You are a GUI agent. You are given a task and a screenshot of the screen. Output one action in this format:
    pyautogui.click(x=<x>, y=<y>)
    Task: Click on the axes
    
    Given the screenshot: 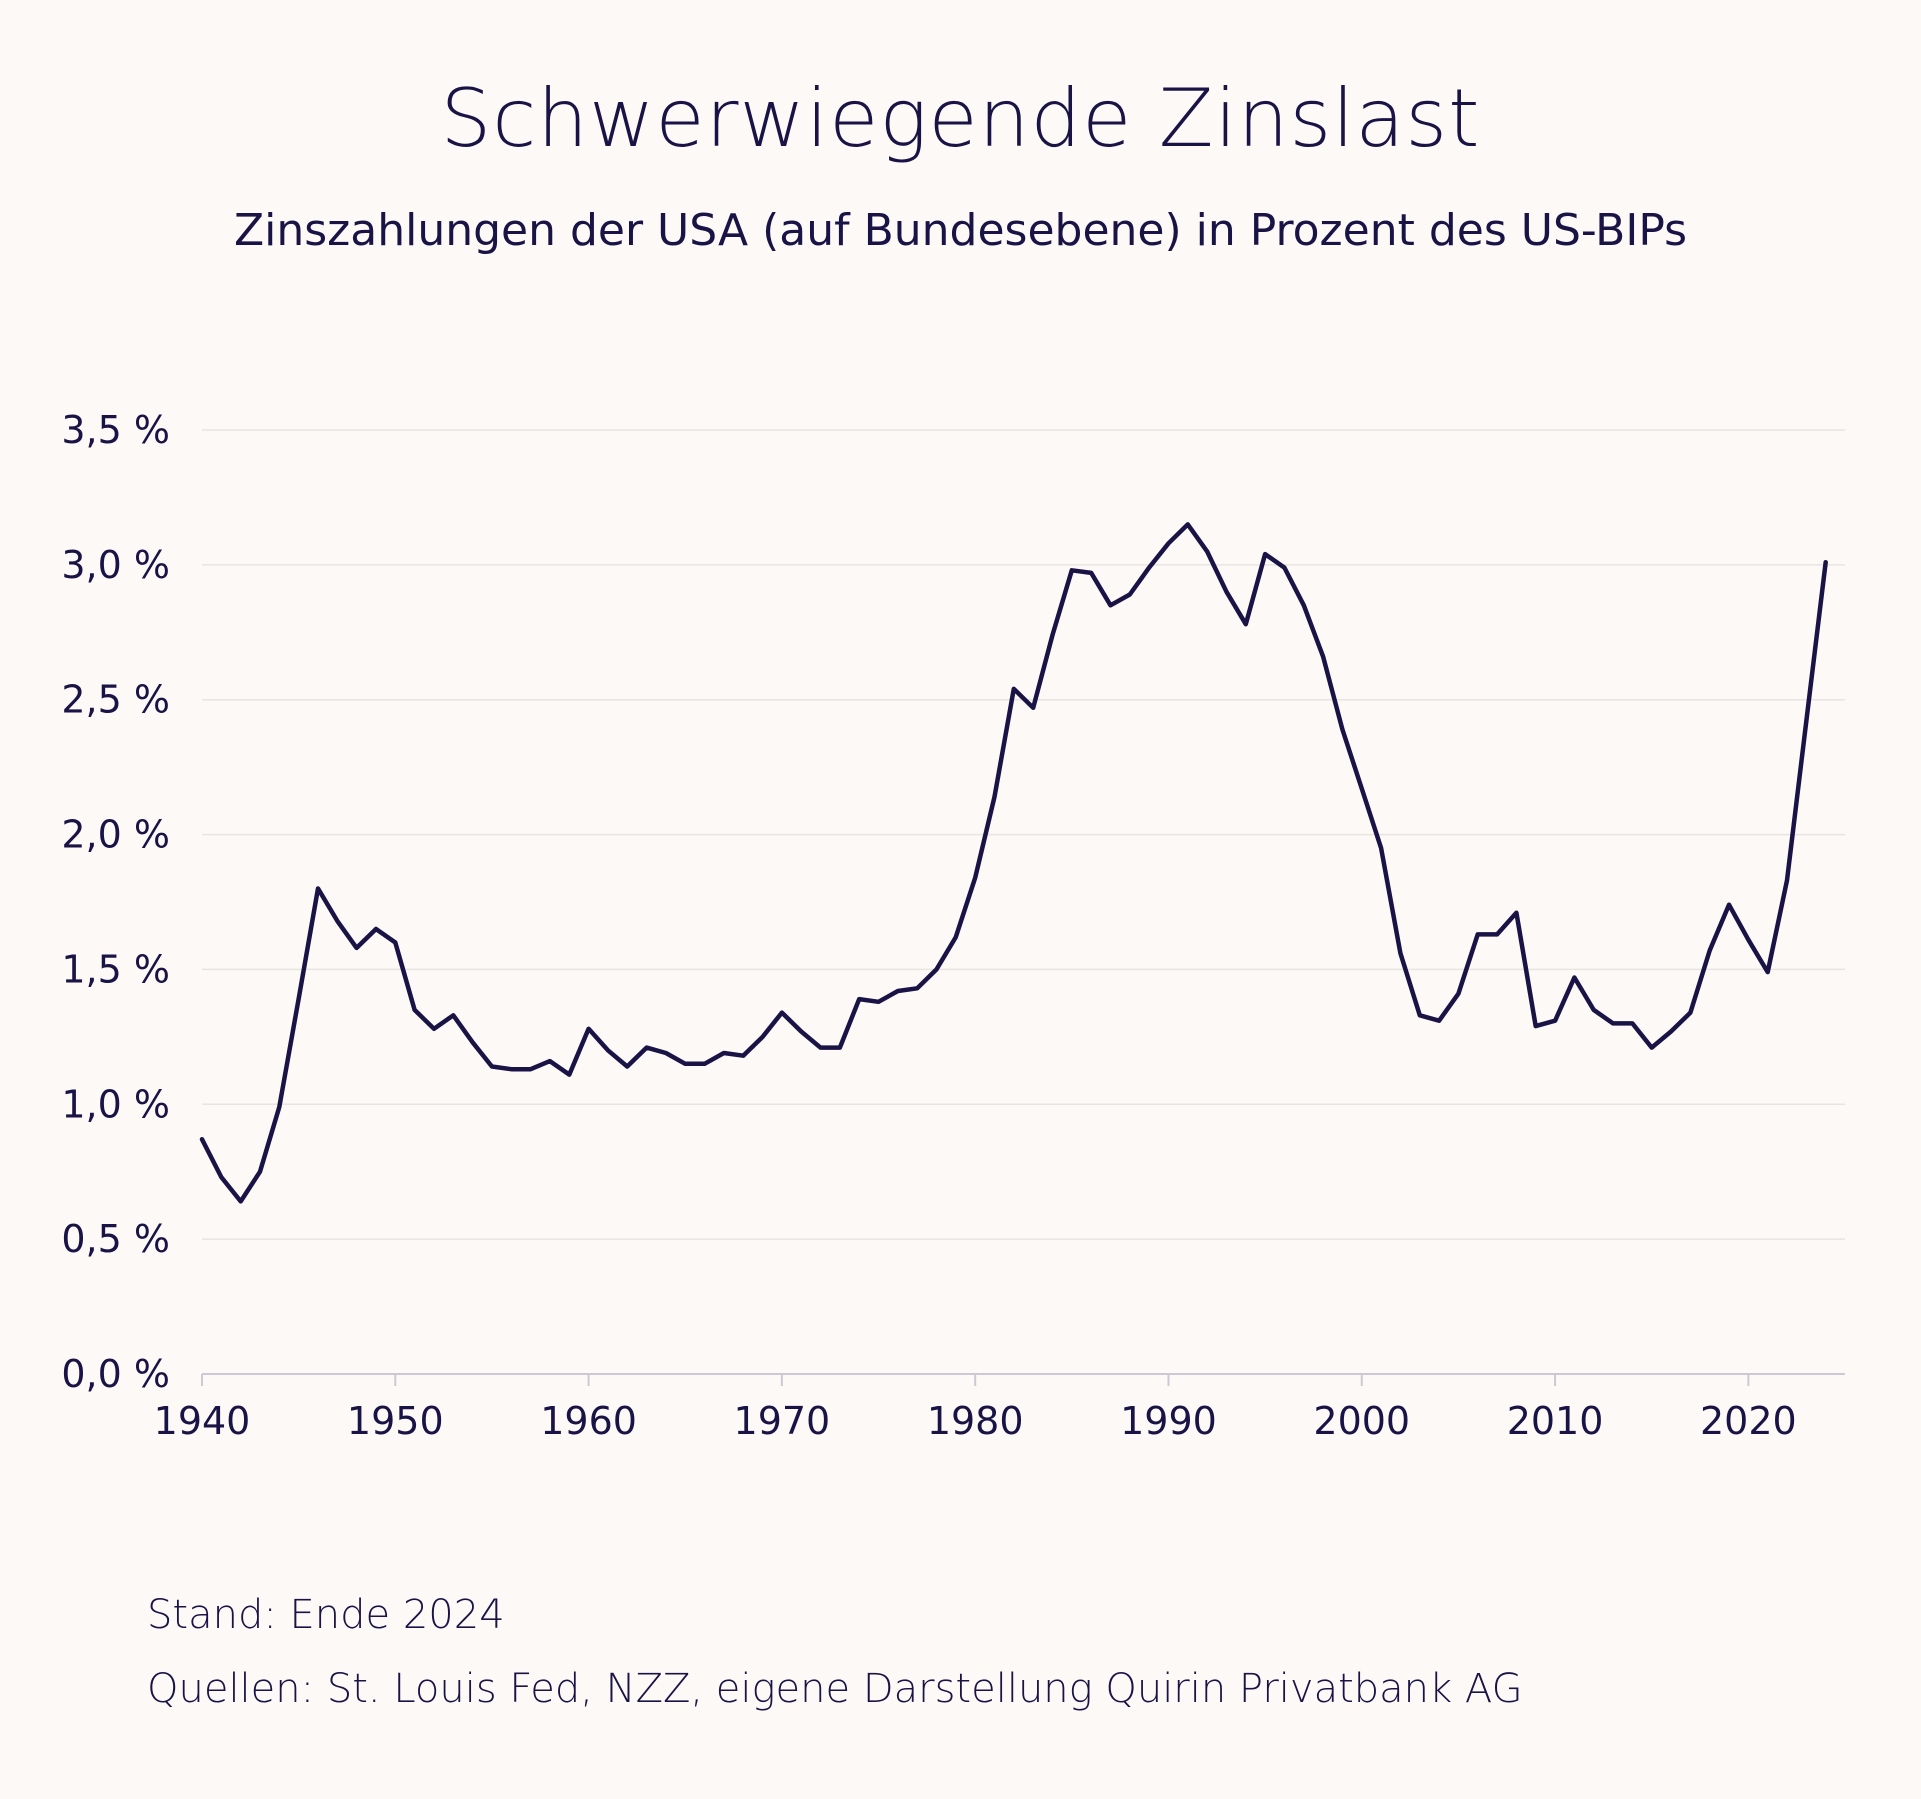 What is the action you would take?
    pyautogui.click(x=1023, y=1379)
    